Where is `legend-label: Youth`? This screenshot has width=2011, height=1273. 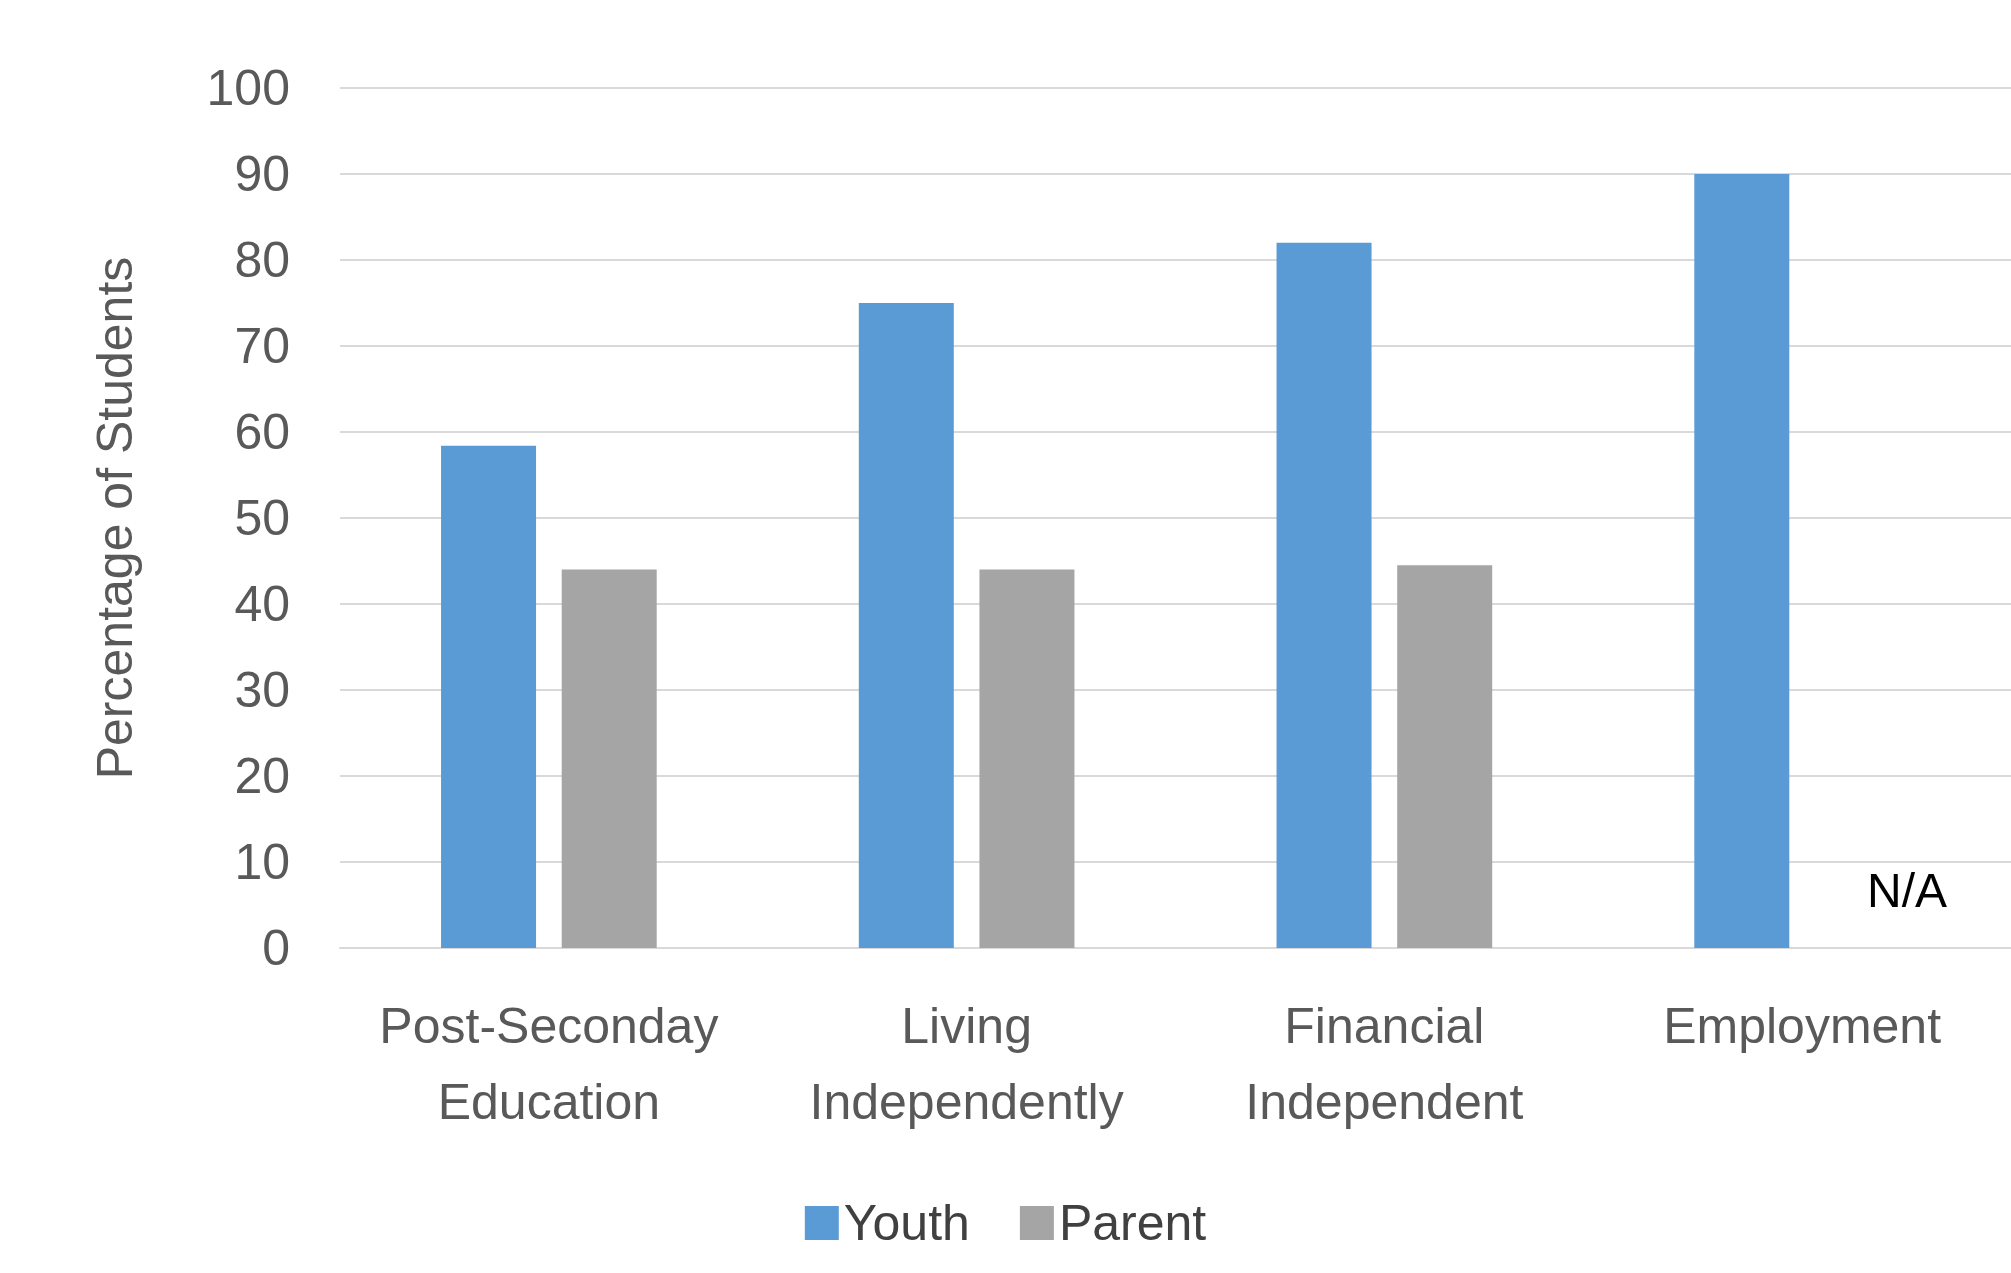
legend-label: Youth is located at coordinates (906, 1223).